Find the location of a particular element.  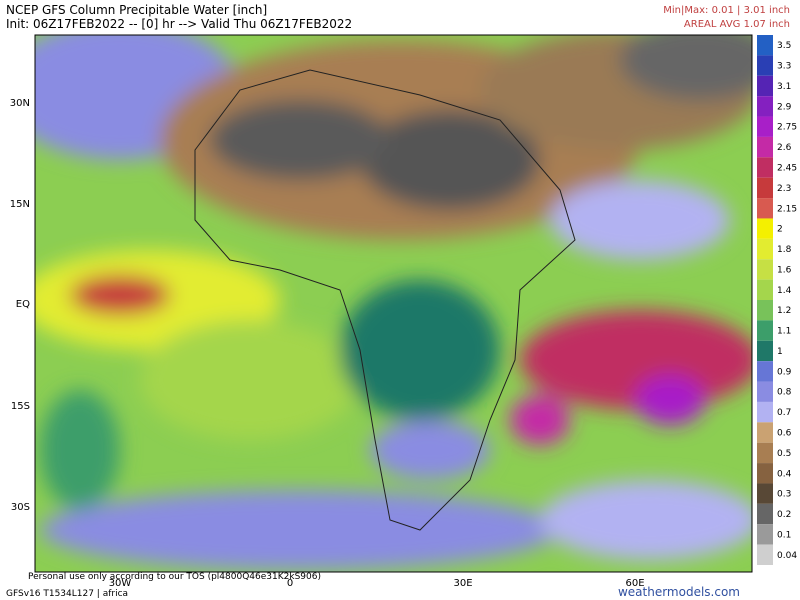

colorbar-label: 0.6 is located at coordinates (784, 434).